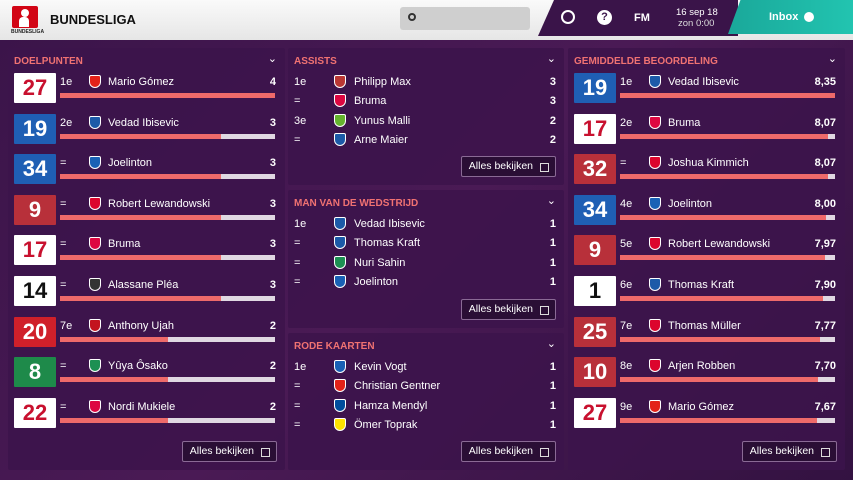 This screenshot has width=853, height=480. I want to click on rank: 7e, so click(626, 325).